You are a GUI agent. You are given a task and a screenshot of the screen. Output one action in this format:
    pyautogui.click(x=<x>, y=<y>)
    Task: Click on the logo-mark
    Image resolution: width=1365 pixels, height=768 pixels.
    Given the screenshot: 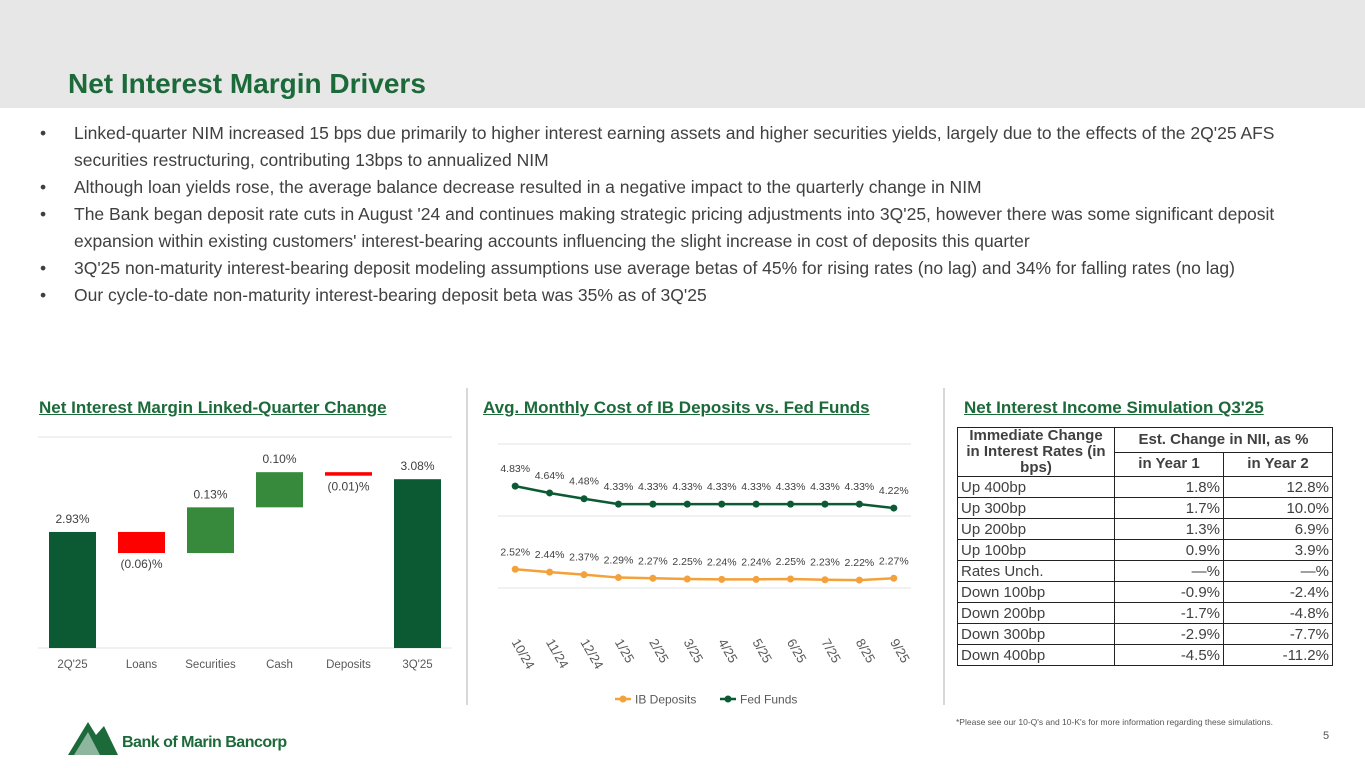 What is the action you would take?
    pyautogui.click(x=93, y=738)
    